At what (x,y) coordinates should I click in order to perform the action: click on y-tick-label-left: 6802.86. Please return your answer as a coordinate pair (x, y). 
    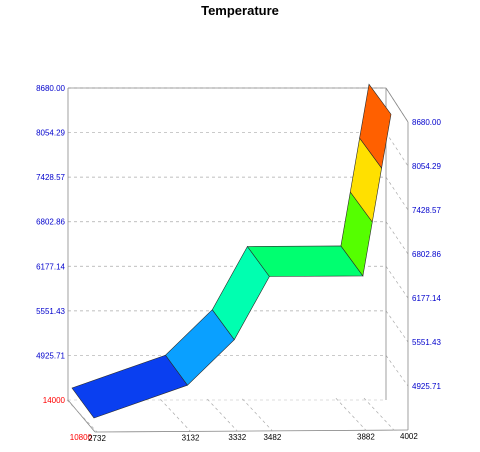
    Looking at the image, I should click on (50, 222).